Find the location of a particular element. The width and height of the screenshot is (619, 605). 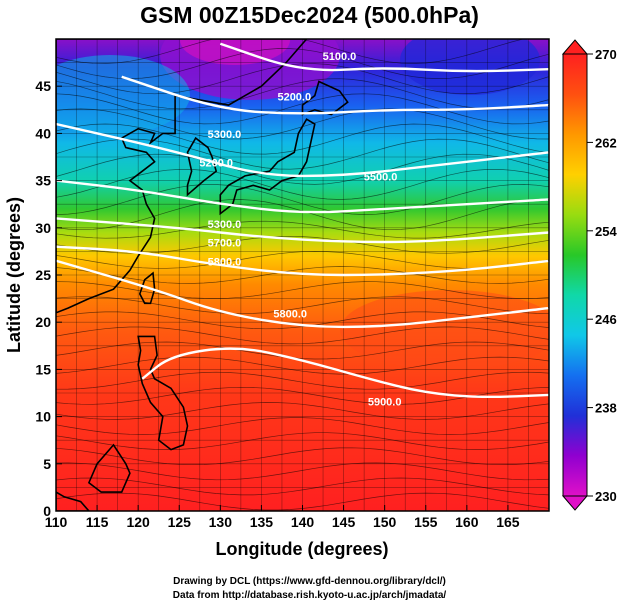

warm-patch is located at coordinates (444, 330).